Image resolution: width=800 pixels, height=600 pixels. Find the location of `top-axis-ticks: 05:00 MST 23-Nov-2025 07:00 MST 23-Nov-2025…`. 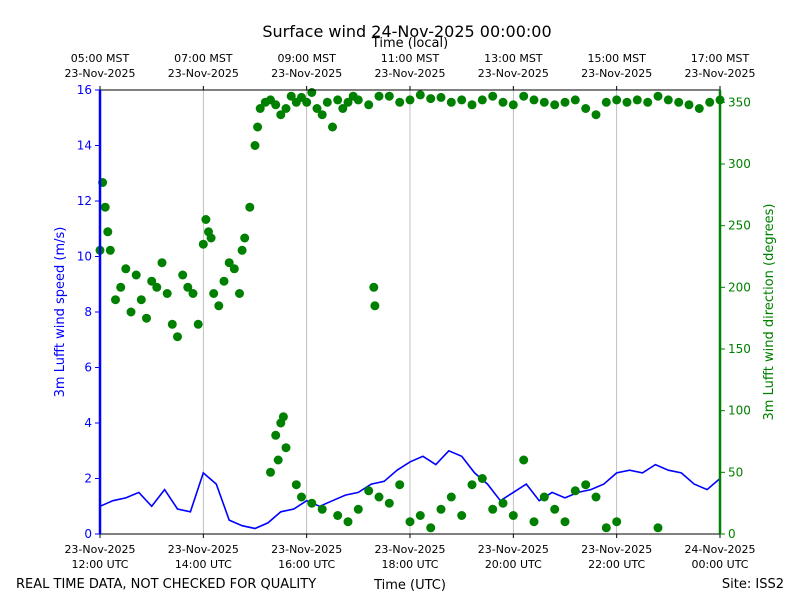

top-axis-ticks: 05:00 MST 23-Nov-2025 07:00 MST 23-Nov-2025… is located at coordinates (410, 71).